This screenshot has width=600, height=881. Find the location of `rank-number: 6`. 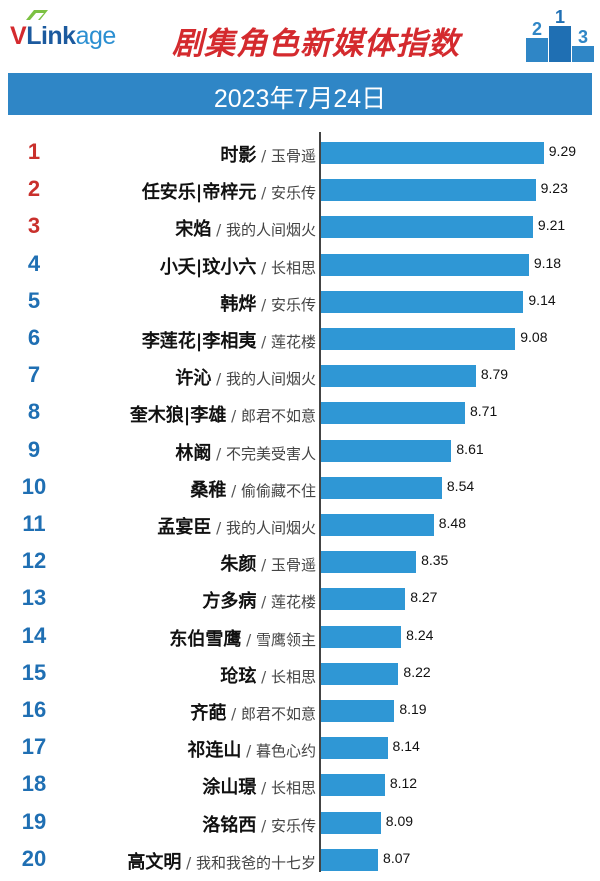

rank-number: 6 is located at coordinates (34, 337).